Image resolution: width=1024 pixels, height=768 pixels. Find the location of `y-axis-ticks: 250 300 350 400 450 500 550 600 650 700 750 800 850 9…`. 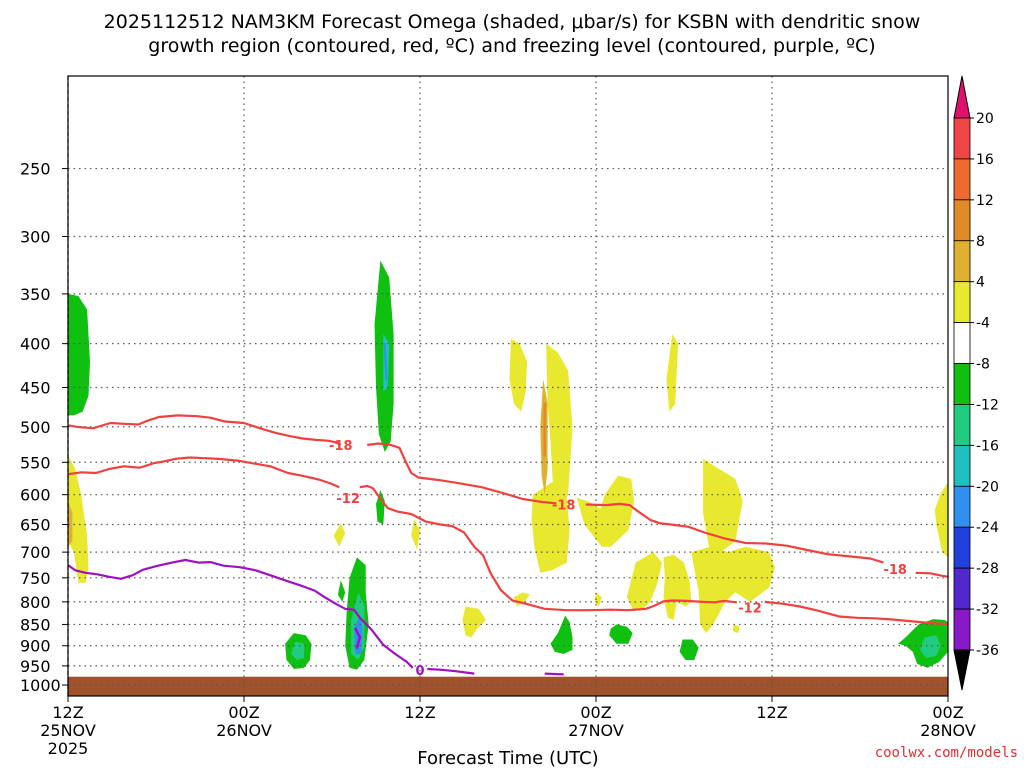

y-axis-ticks: 250 300 350 400 450 500 550 600 650 700 750 800 850 9… is located at coordinates (44, 427).